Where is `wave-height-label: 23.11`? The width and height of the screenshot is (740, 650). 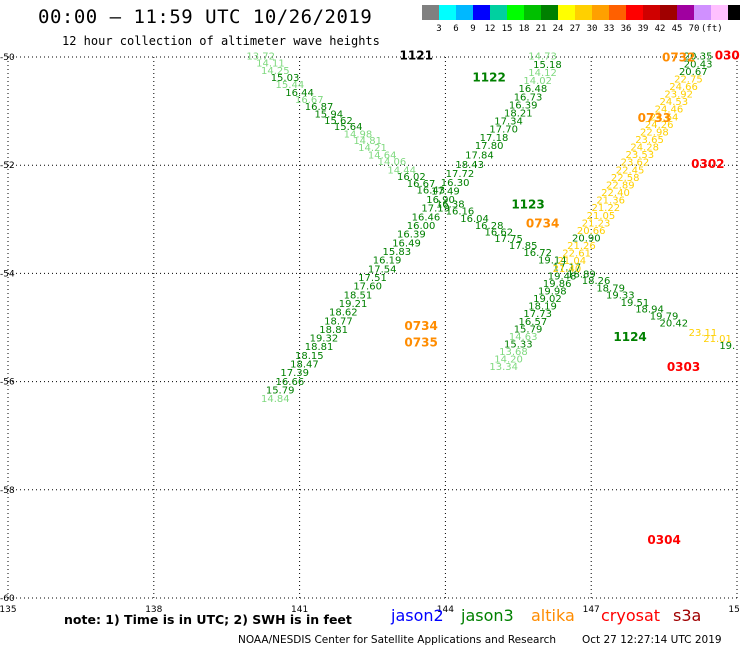
wave-height-label: 23.11 is located at coordinates (703, 333).